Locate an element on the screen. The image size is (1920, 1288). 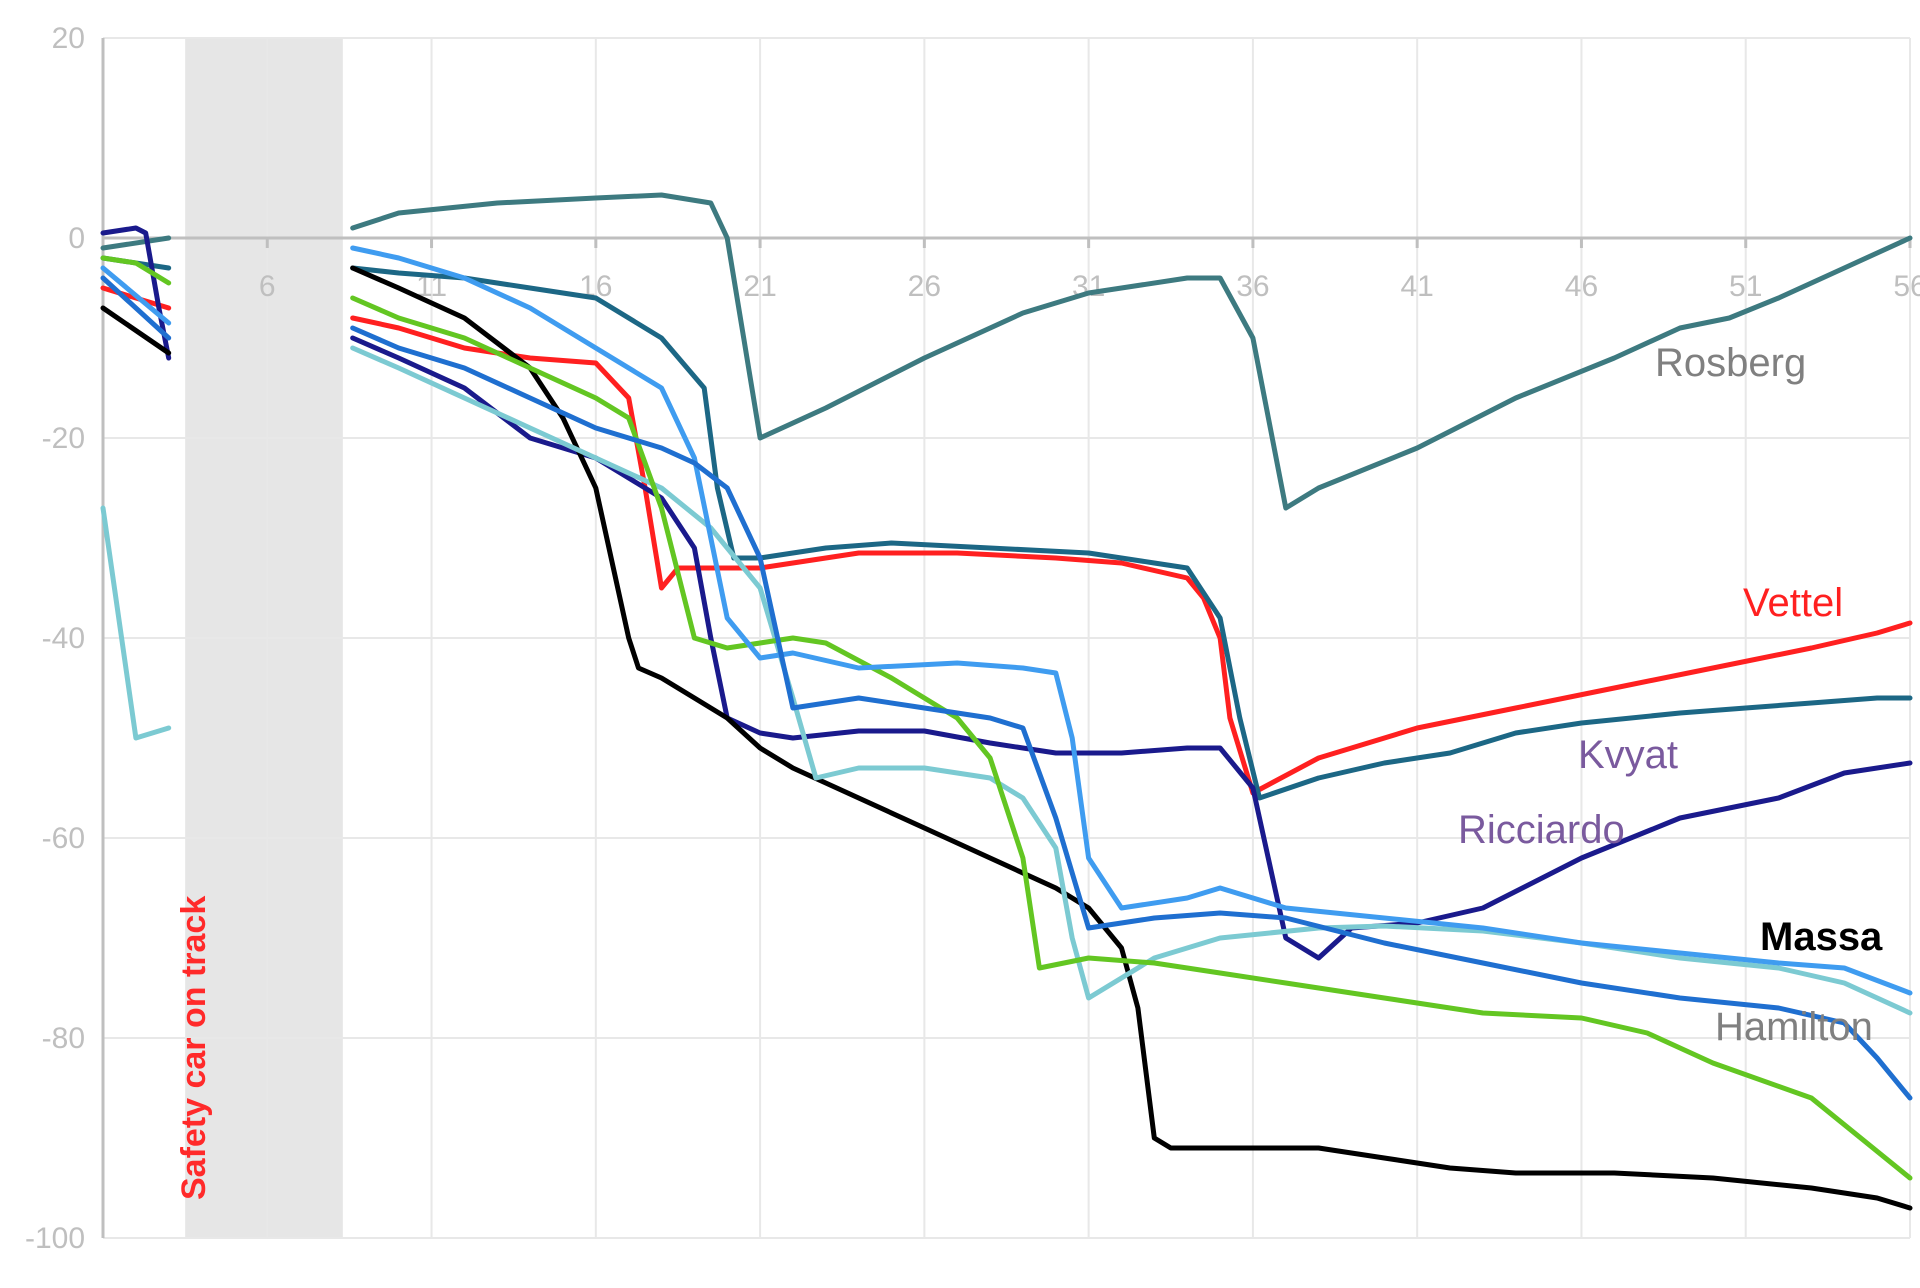
series-line-hamilton is located at coordinates (136, 623).